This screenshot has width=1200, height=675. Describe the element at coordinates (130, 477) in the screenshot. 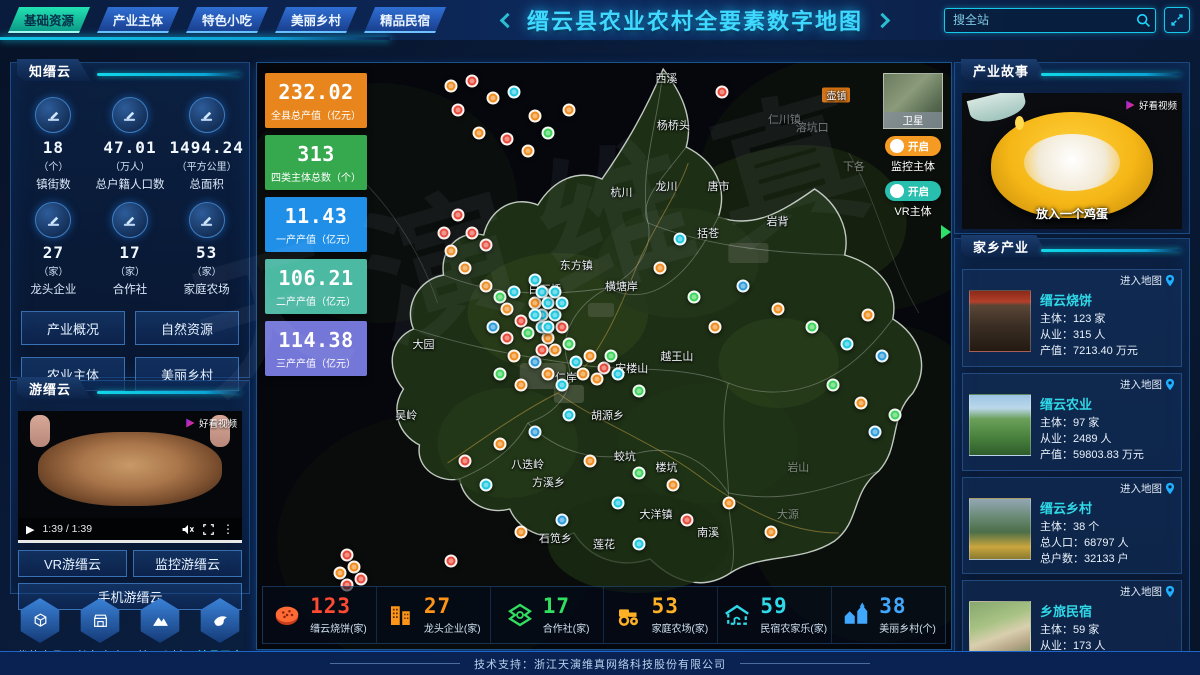

I see `tour-video-player: 好看视频 ▶ 1:39 / 1:39 ⋮` at that location.